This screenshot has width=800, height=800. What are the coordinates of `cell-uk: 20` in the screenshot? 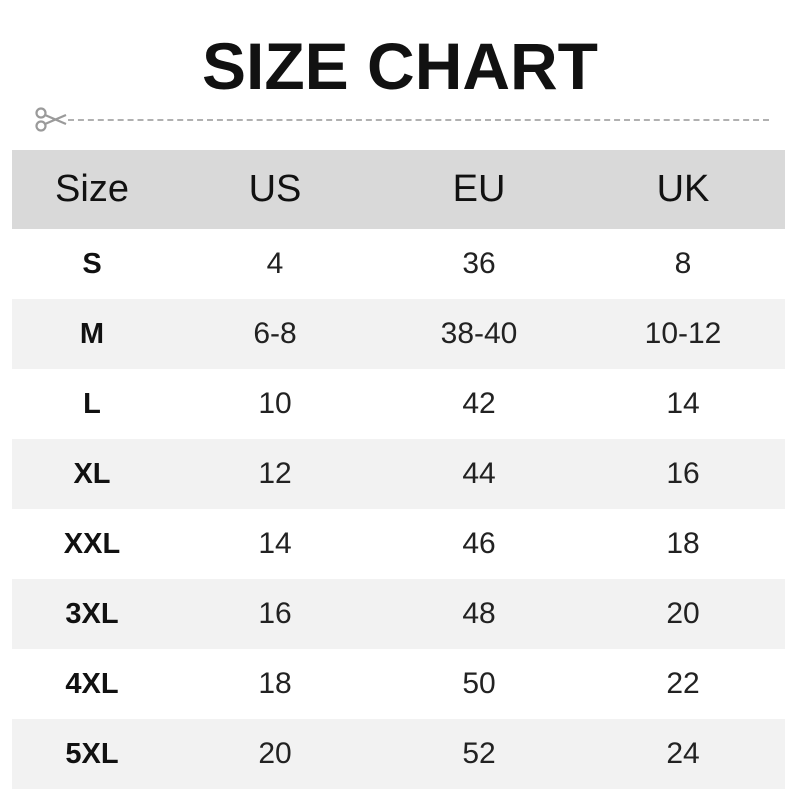 It's located at (683, 613).